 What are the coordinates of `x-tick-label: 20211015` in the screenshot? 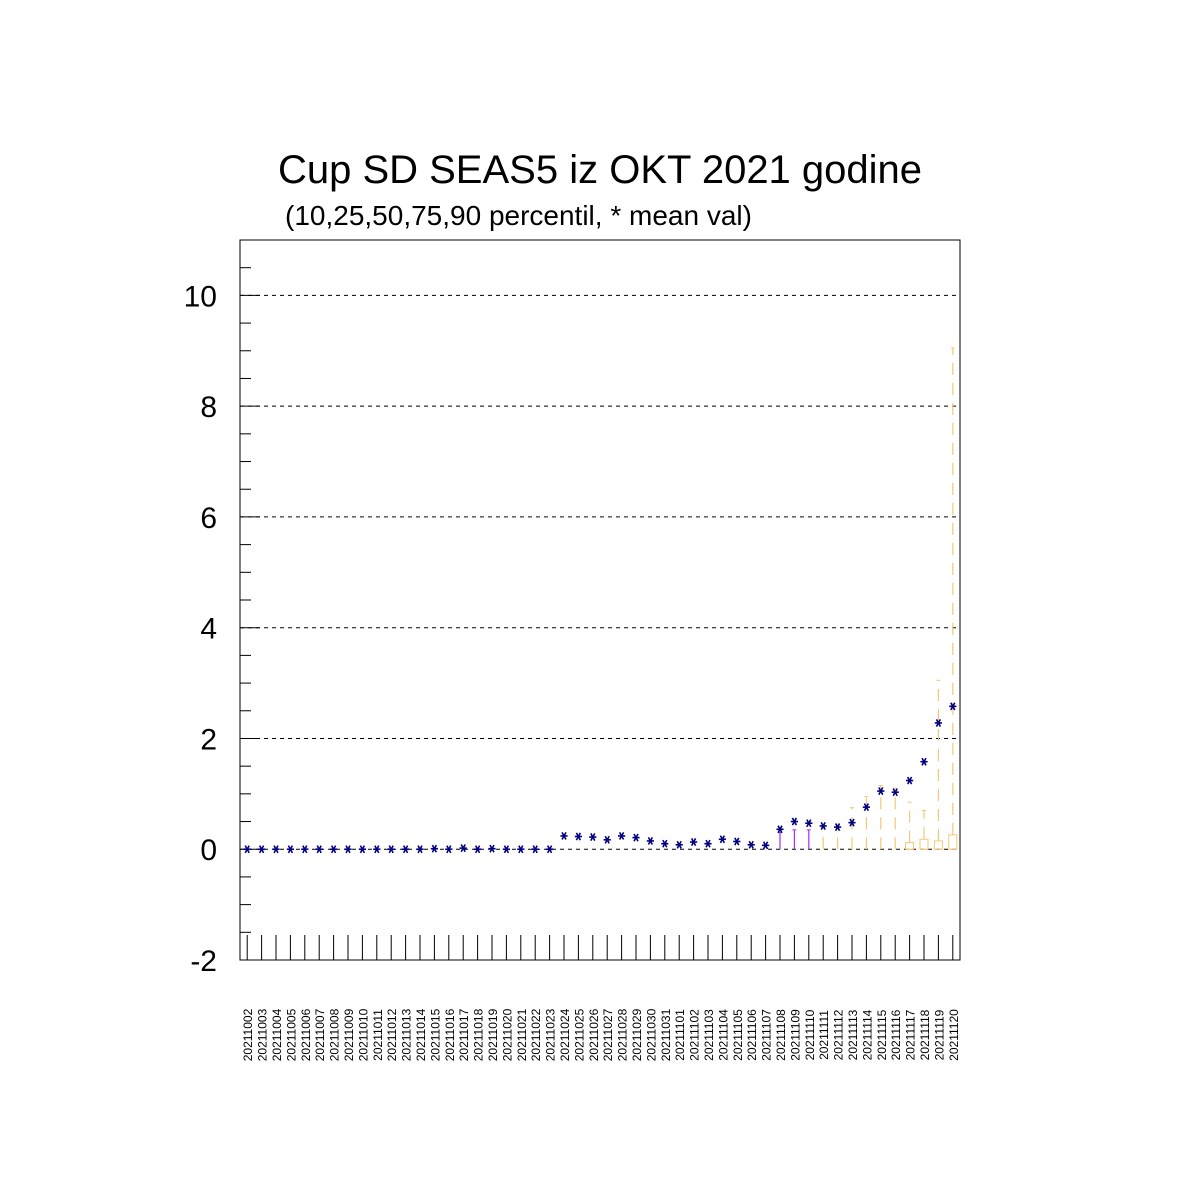 It's located at (435, 1034).